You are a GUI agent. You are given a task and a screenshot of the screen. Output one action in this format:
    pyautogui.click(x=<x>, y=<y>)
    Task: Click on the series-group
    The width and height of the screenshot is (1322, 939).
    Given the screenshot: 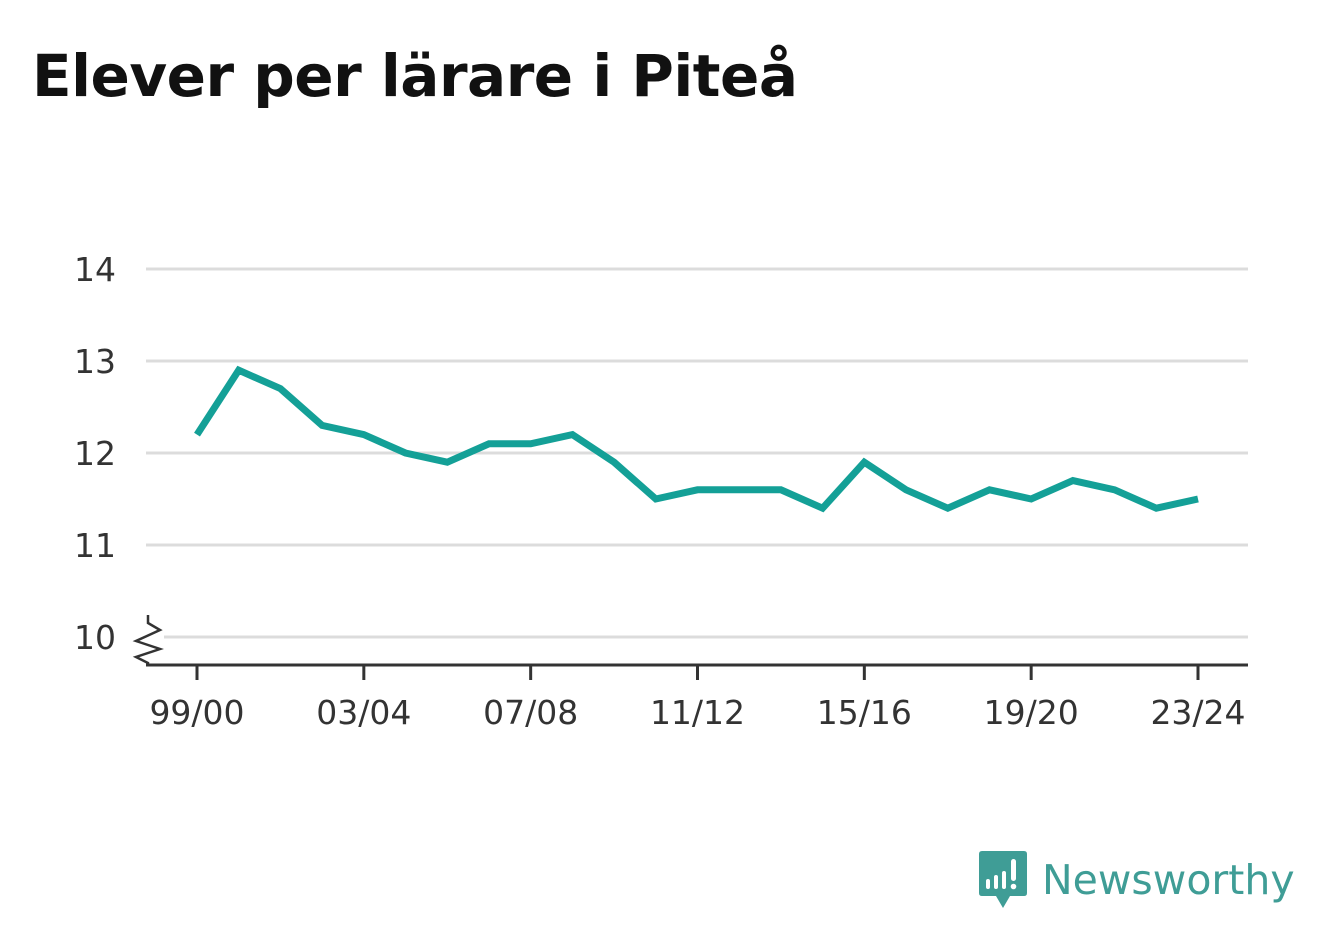 What is the action you would take?
    pyautogui.click(x=696, y=439)
    